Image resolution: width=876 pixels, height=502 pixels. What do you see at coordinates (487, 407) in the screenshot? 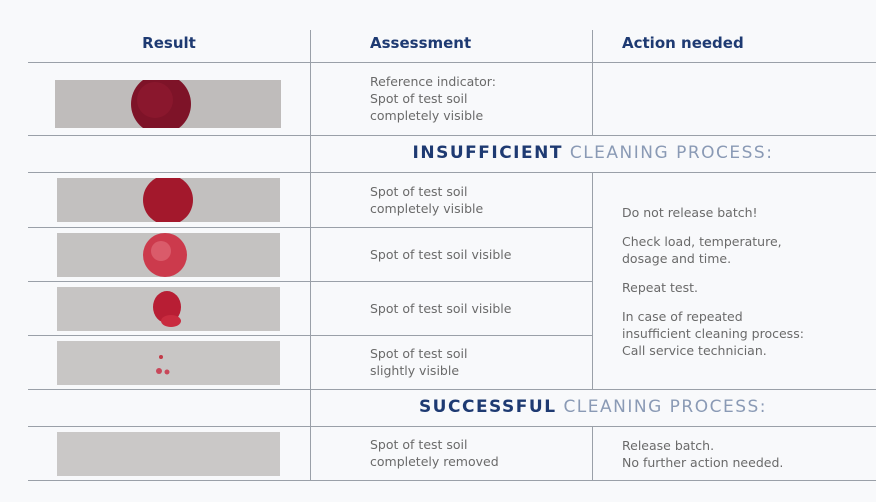
I see `section-emphasis: SUCCESSFUL` at bounding box center [487, 407].